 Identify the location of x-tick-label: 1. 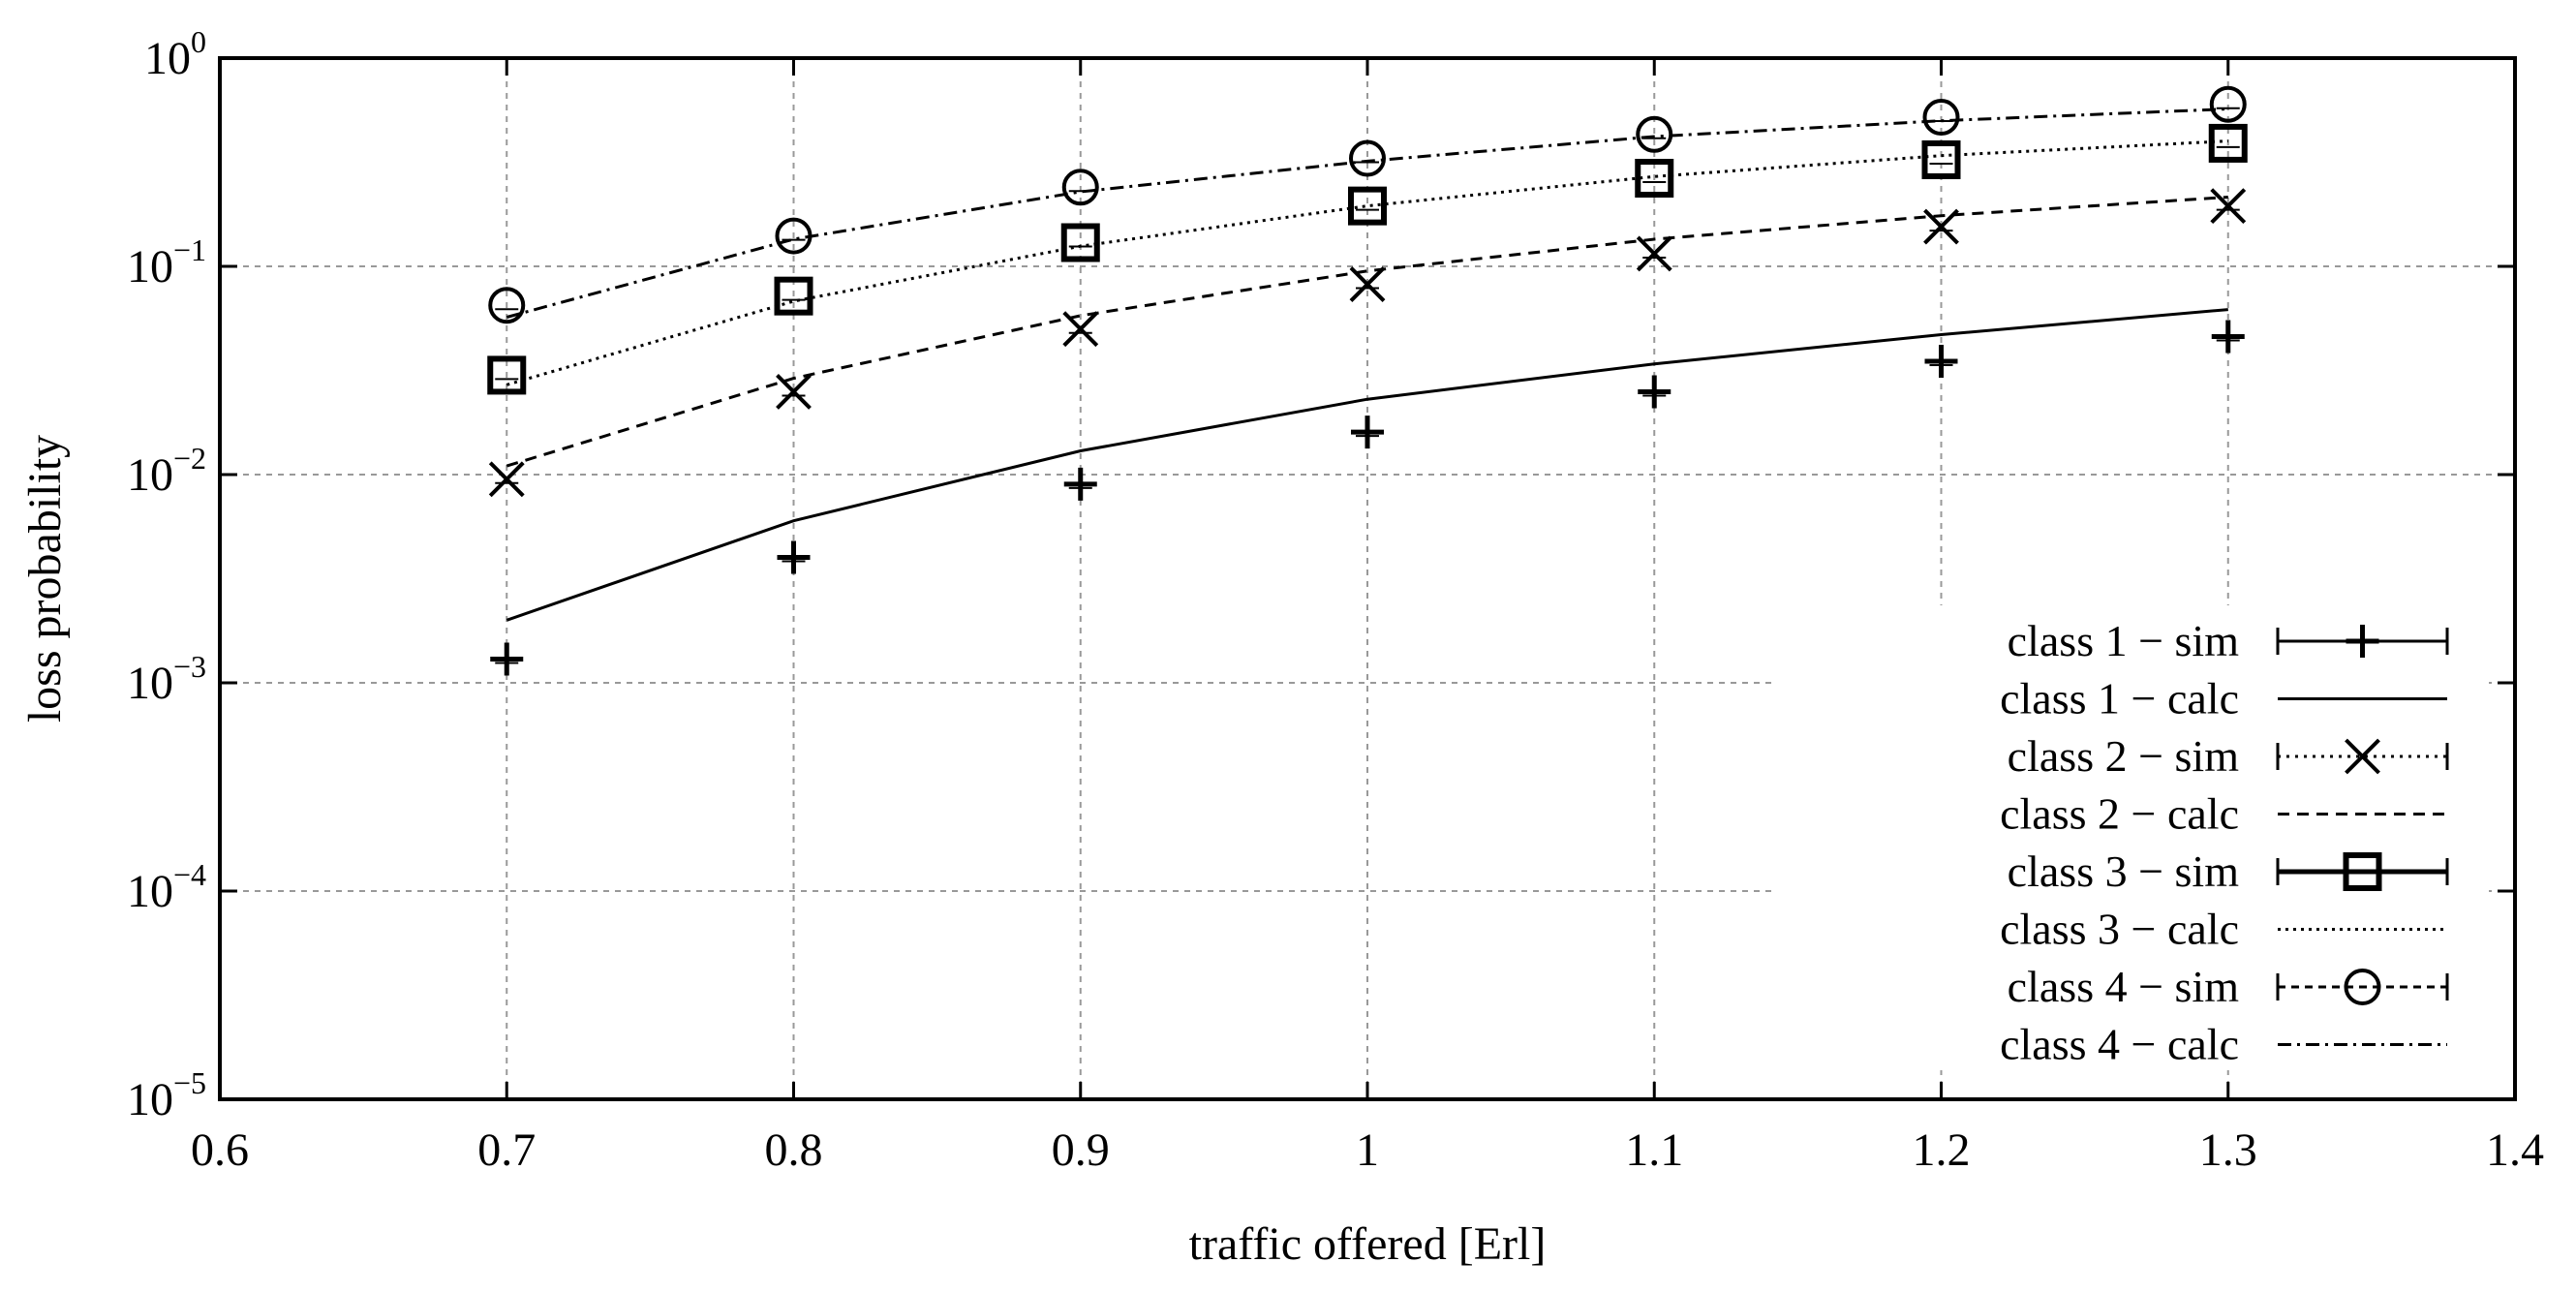
(1367, 1150).